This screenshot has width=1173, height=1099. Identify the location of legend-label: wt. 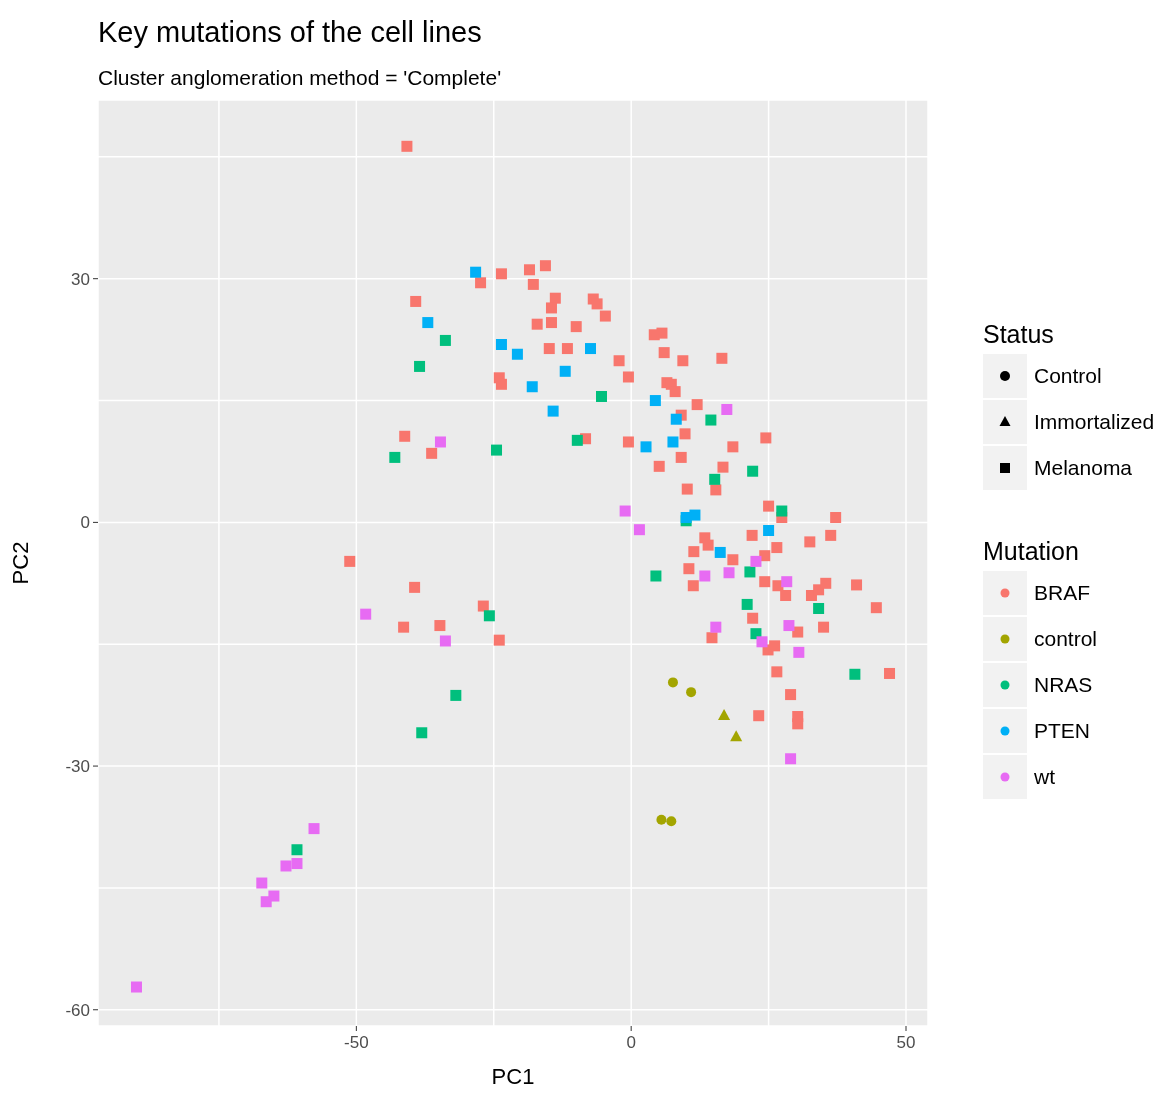
(1044, 777).